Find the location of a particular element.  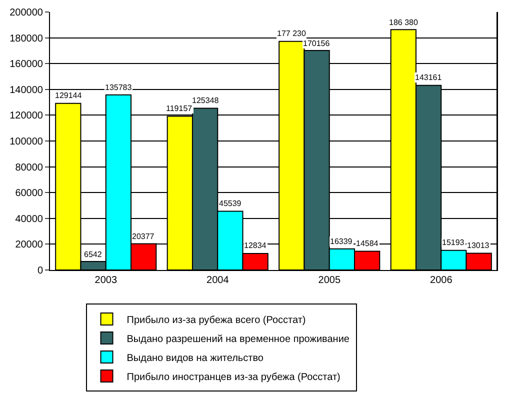

legend-label: Выдано разрешений на временное проживание is located at coordinates (238, 339).